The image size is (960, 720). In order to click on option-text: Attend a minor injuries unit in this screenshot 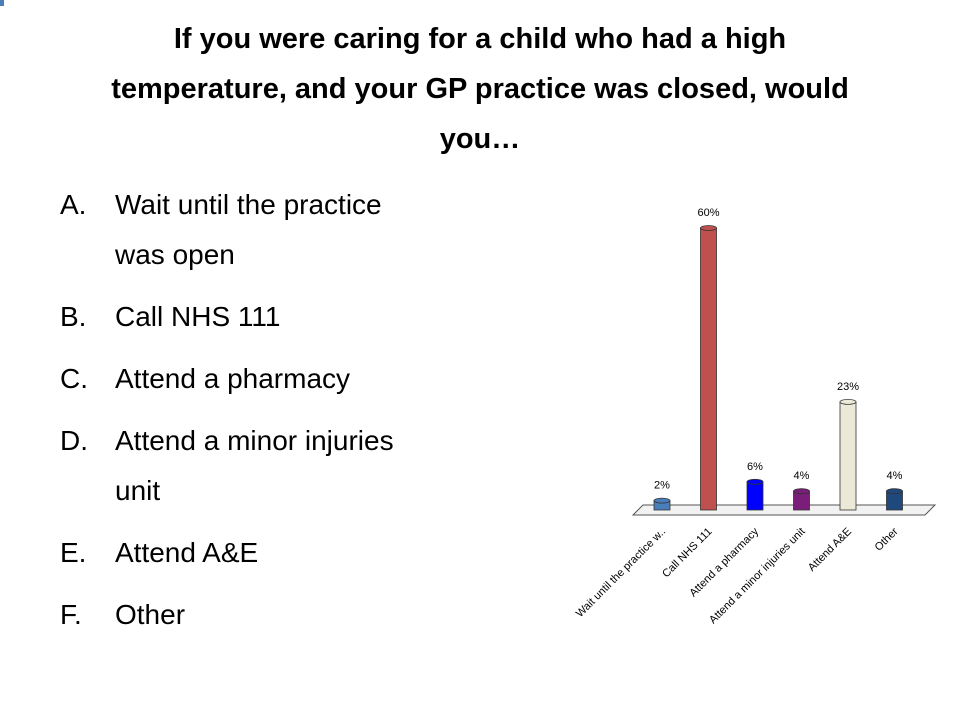, I will do `click(254, 465)`.